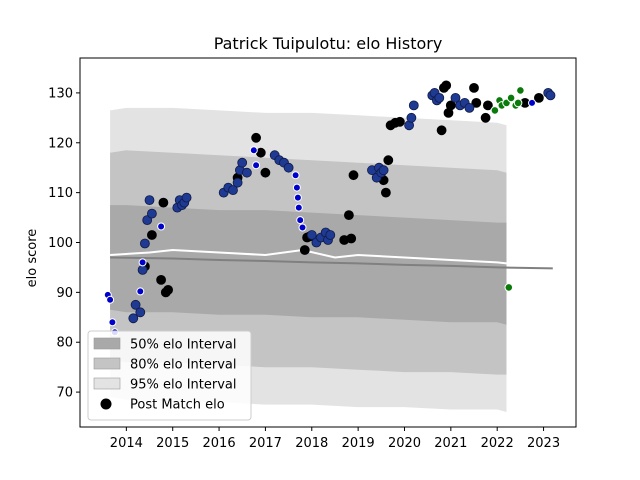 The width and height of the screenshot is (640, 480). I want to click on chart-title: Patrick Tuipulotu: elo History, so click(328, 43).